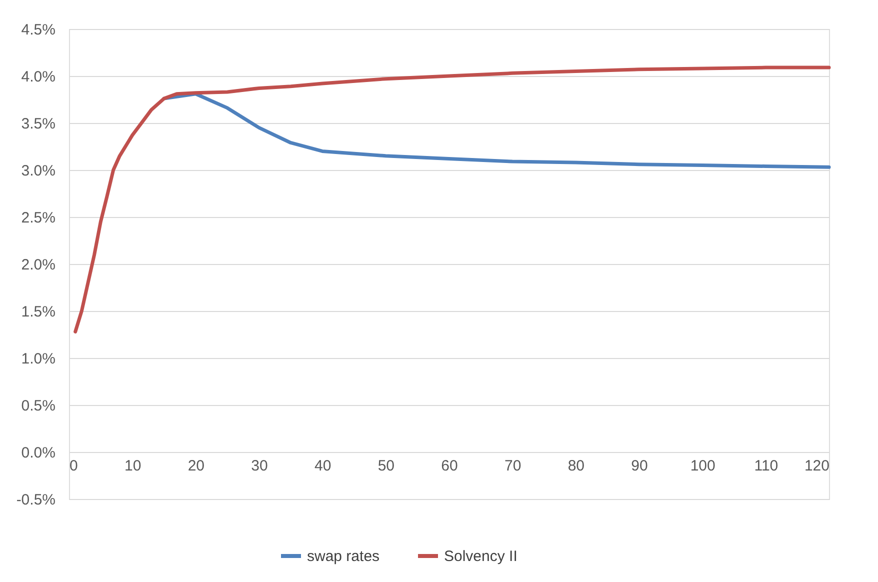  What do you see at coordinates (38, 171) in the screenshot?
I see `y-tick-label: 3.0%` at bounding box center [38, 171].